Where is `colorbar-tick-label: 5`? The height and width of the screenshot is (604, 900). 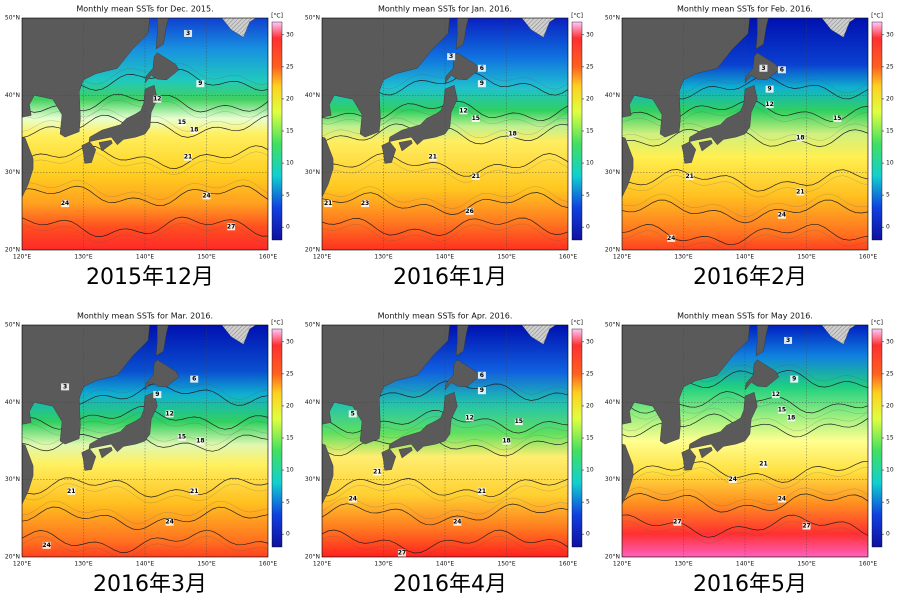
colorbar-tick-label: 5 is located at coordinates (888, 502).